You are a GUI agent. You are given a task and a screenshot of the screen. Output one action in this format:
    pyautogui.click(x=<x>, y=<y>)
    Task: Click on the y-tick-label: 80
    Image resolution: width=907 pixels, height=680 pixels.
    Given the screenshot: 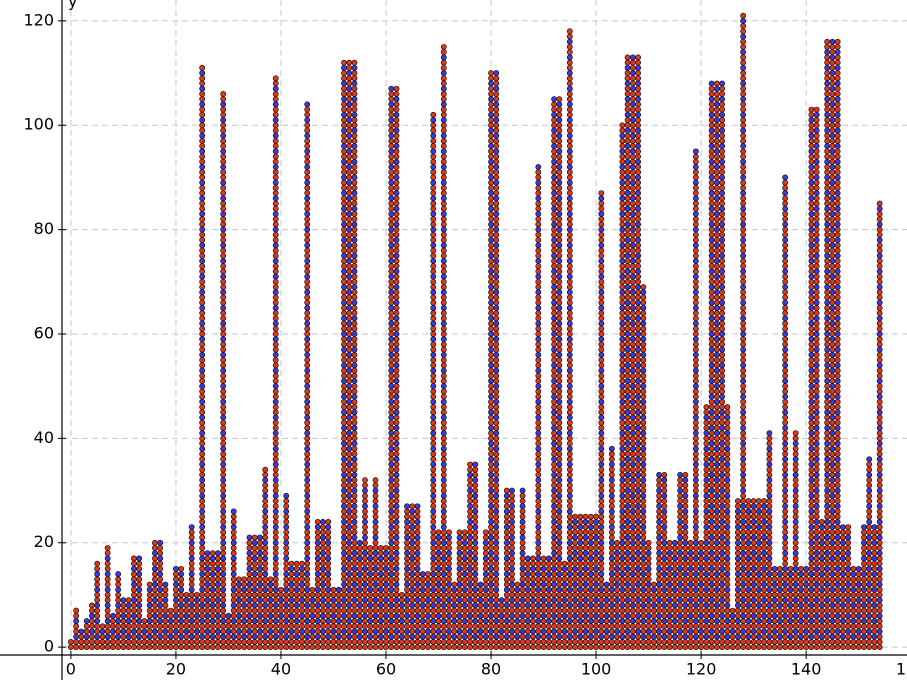 What is the action you would take?
    pyautogui.click(x=44, y=228)
    